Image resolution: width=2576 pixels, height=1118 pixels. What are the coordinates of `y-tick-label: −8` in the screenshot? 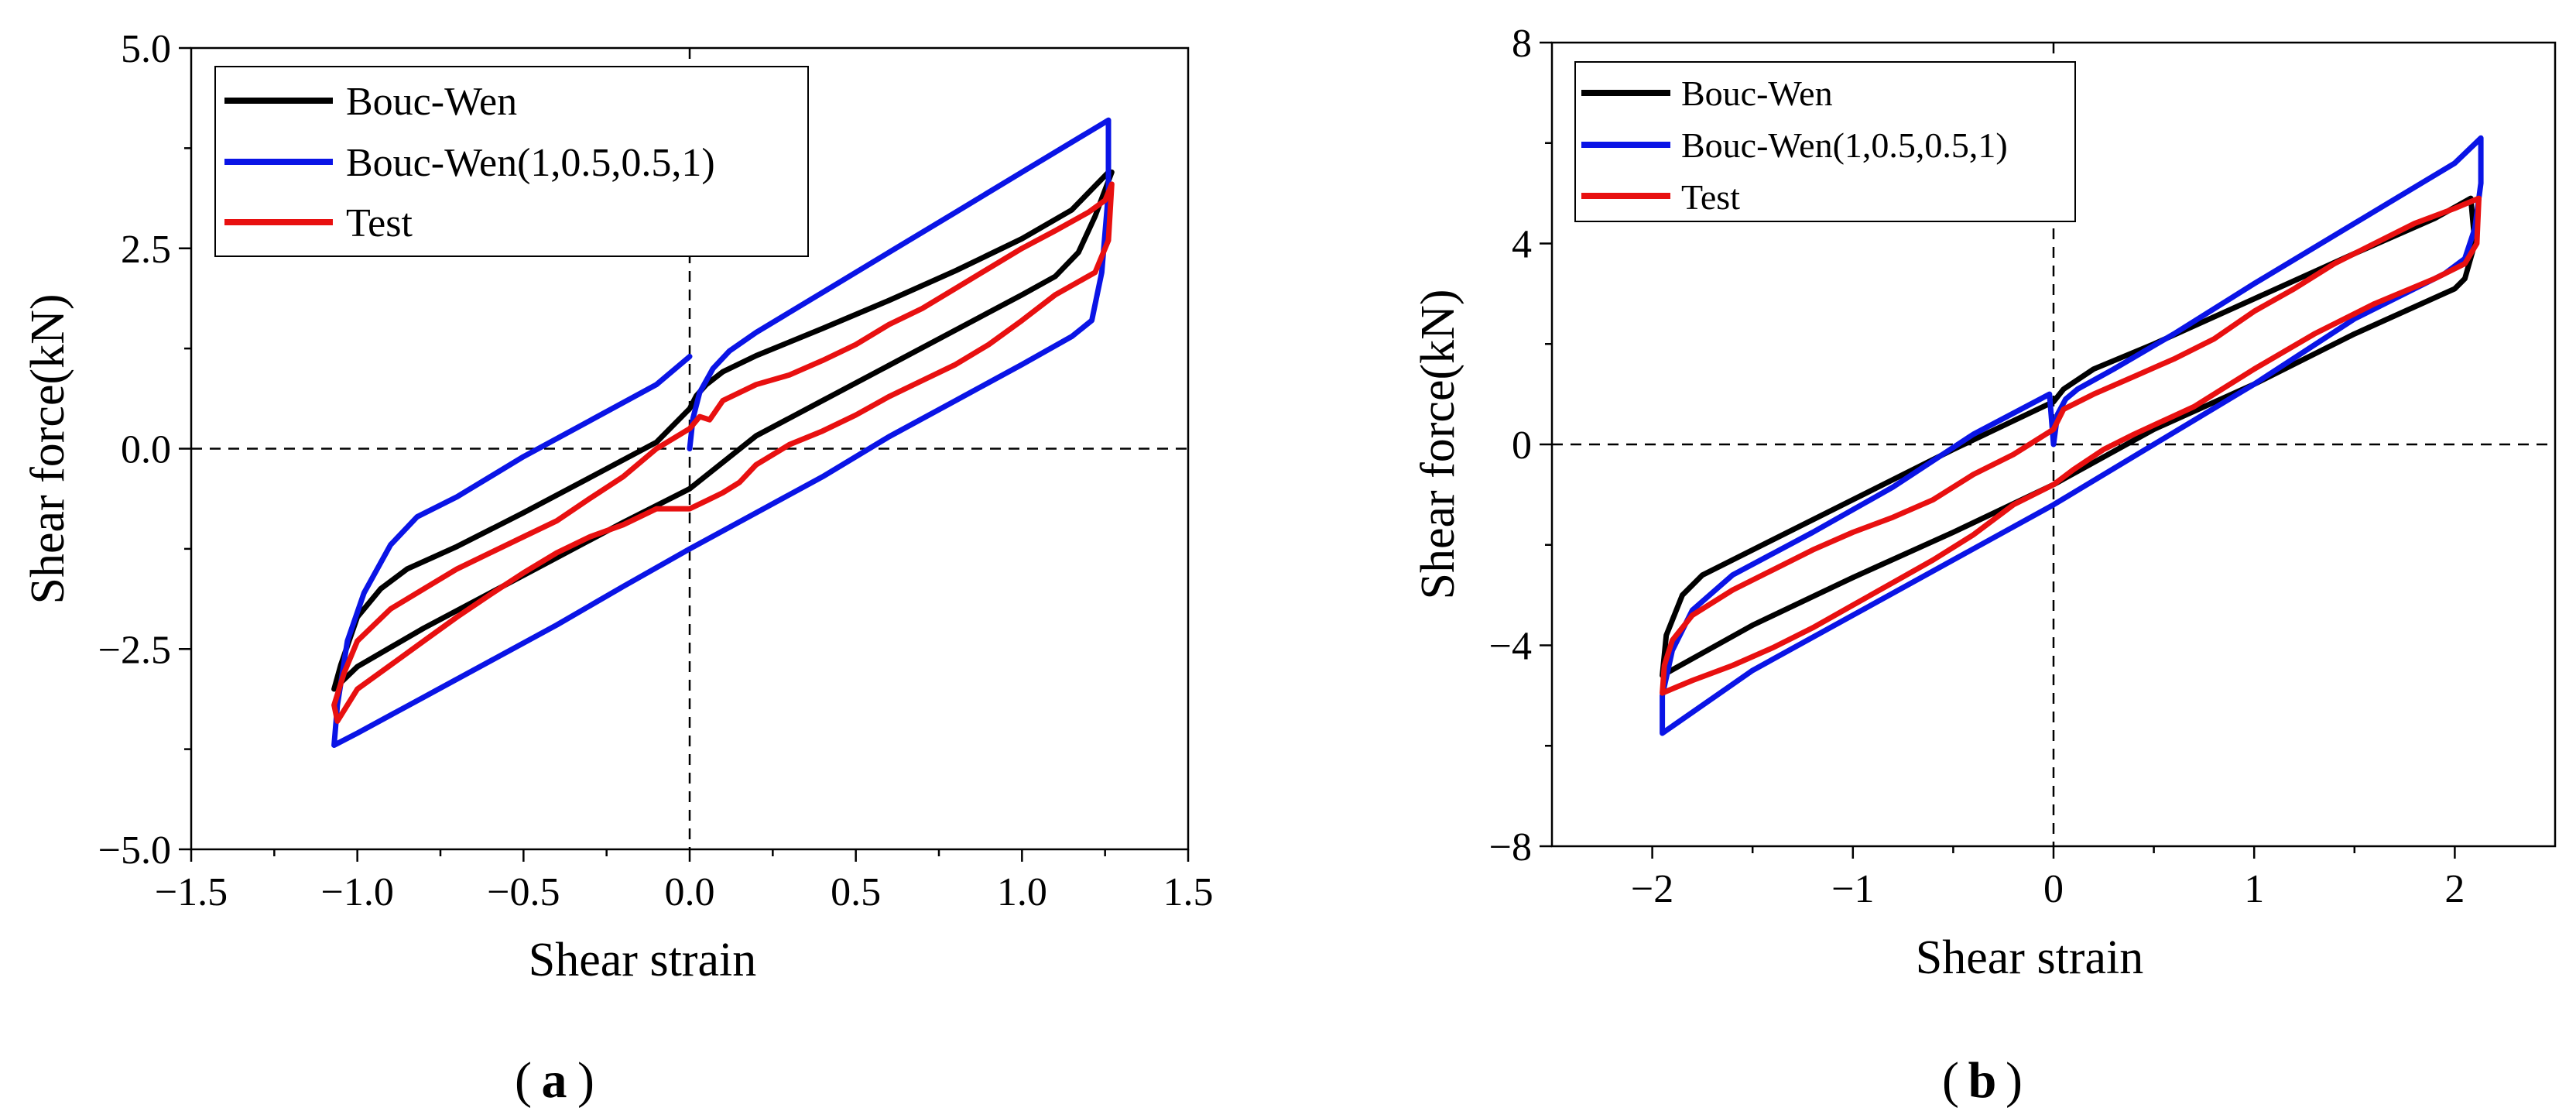 It's located at (1510, 847).